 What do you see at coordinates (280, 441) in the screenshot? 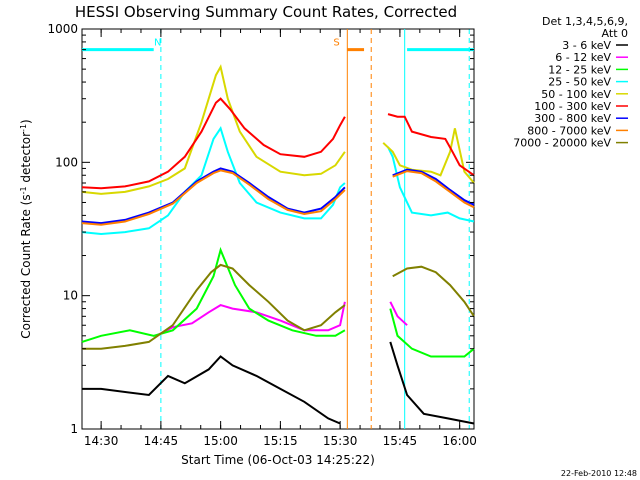
I see `x-tick-label-3: 15:15` at bounding box center [280, 441].